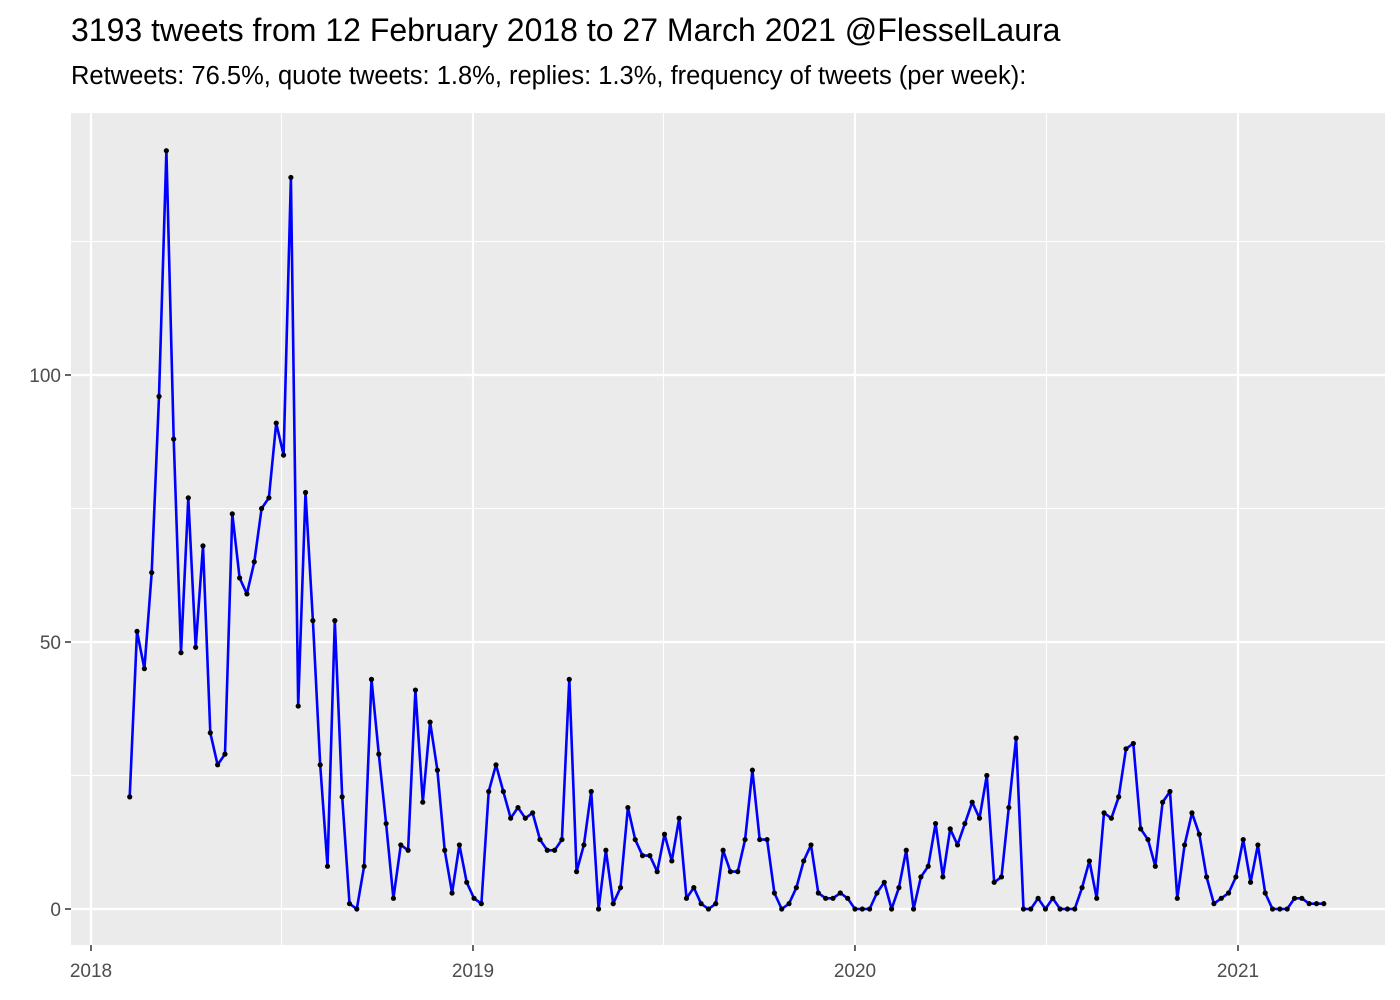 This screenshot has width=1400, height=1000. What do you see at coordinates (91, 971) in the screenshot?
I see `x-tick-label: 2018` at bounding box center [91, 971].